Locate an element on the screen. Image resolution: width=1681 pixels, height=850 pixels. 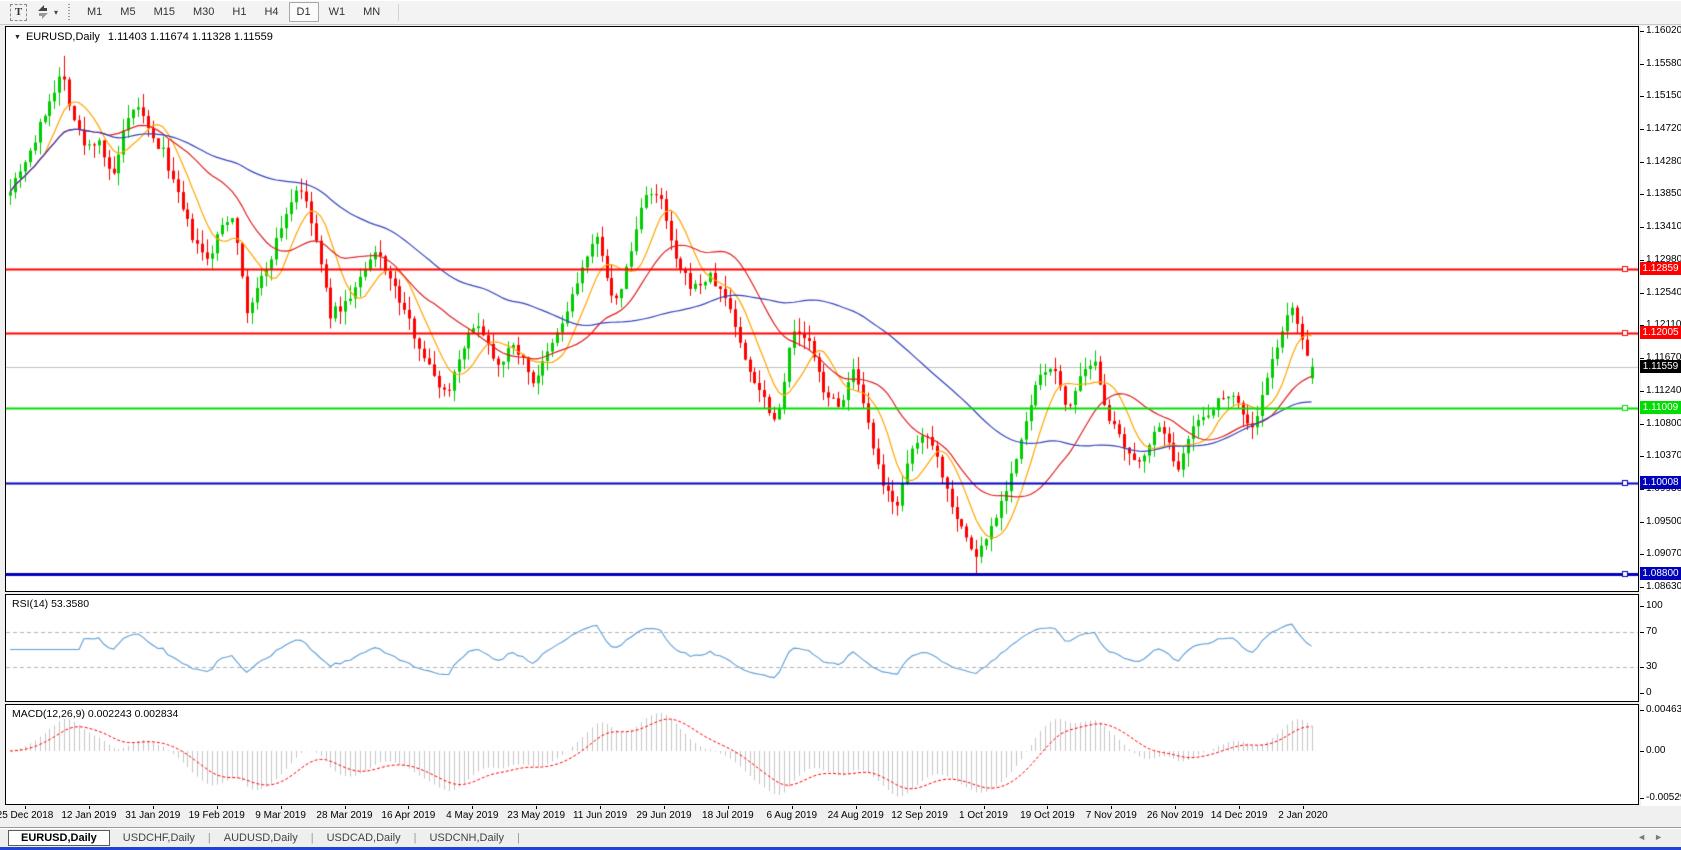
toolbar: T ▾ M1 M5 M15 M30 H1 H4 D1 W1 MN is located at coordinates (840, 12).